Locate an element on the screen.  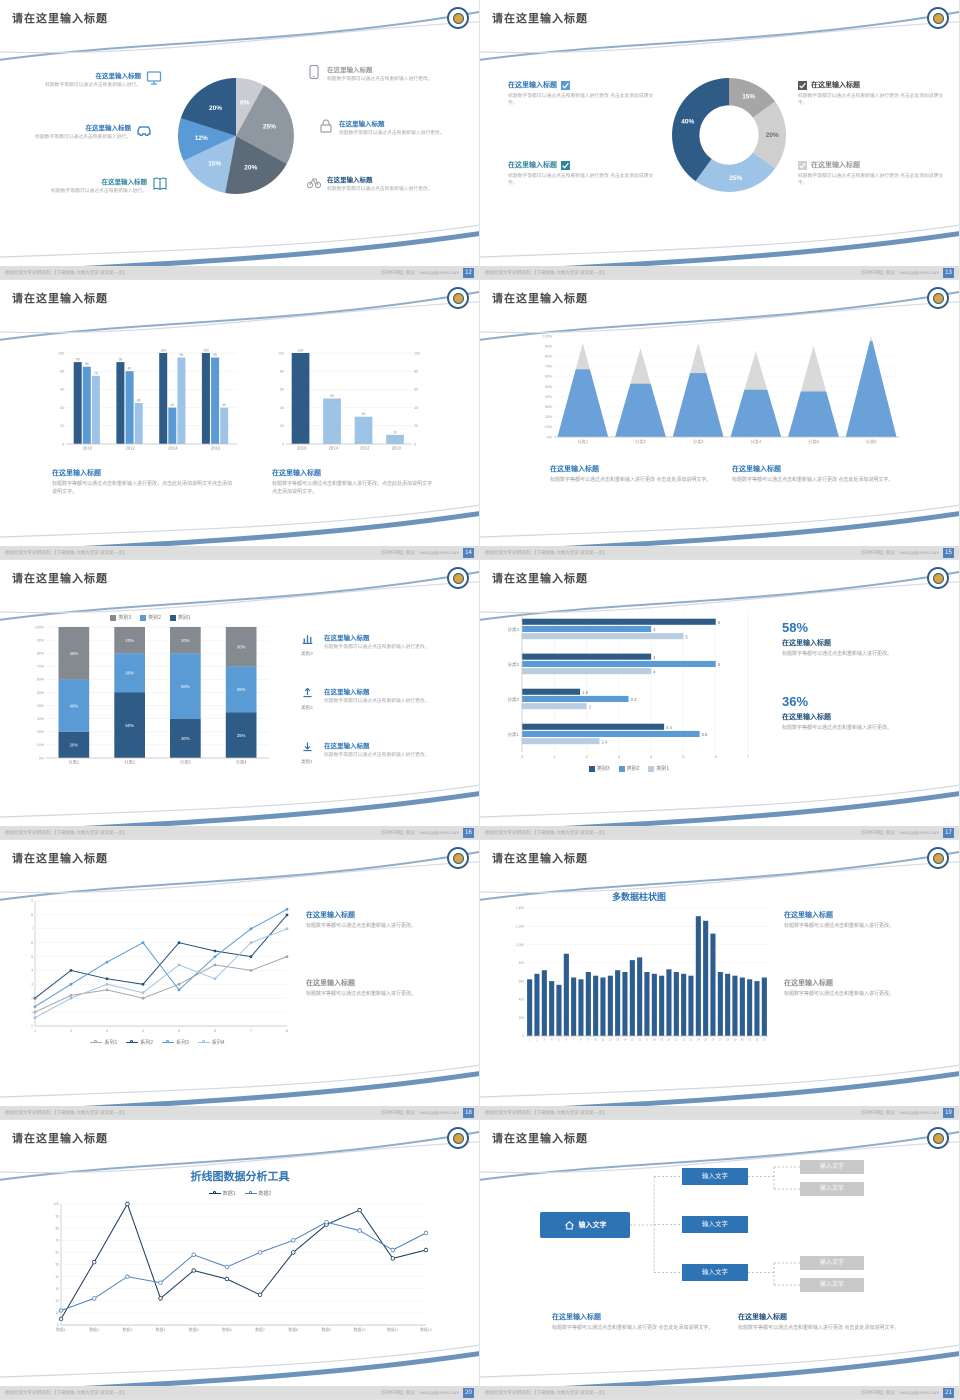
svg-text: 分类5 is located at coordinates (813, 441).